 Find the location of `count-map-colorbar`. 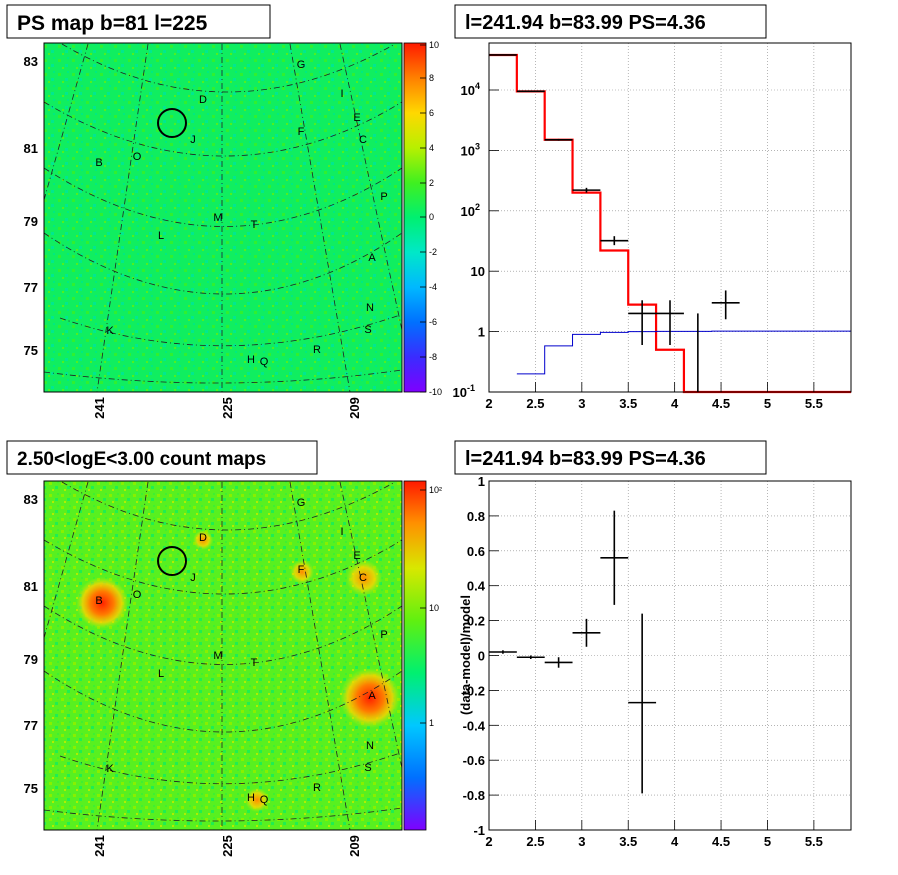

count-map-colorbar is located at coordinates (415, 655).